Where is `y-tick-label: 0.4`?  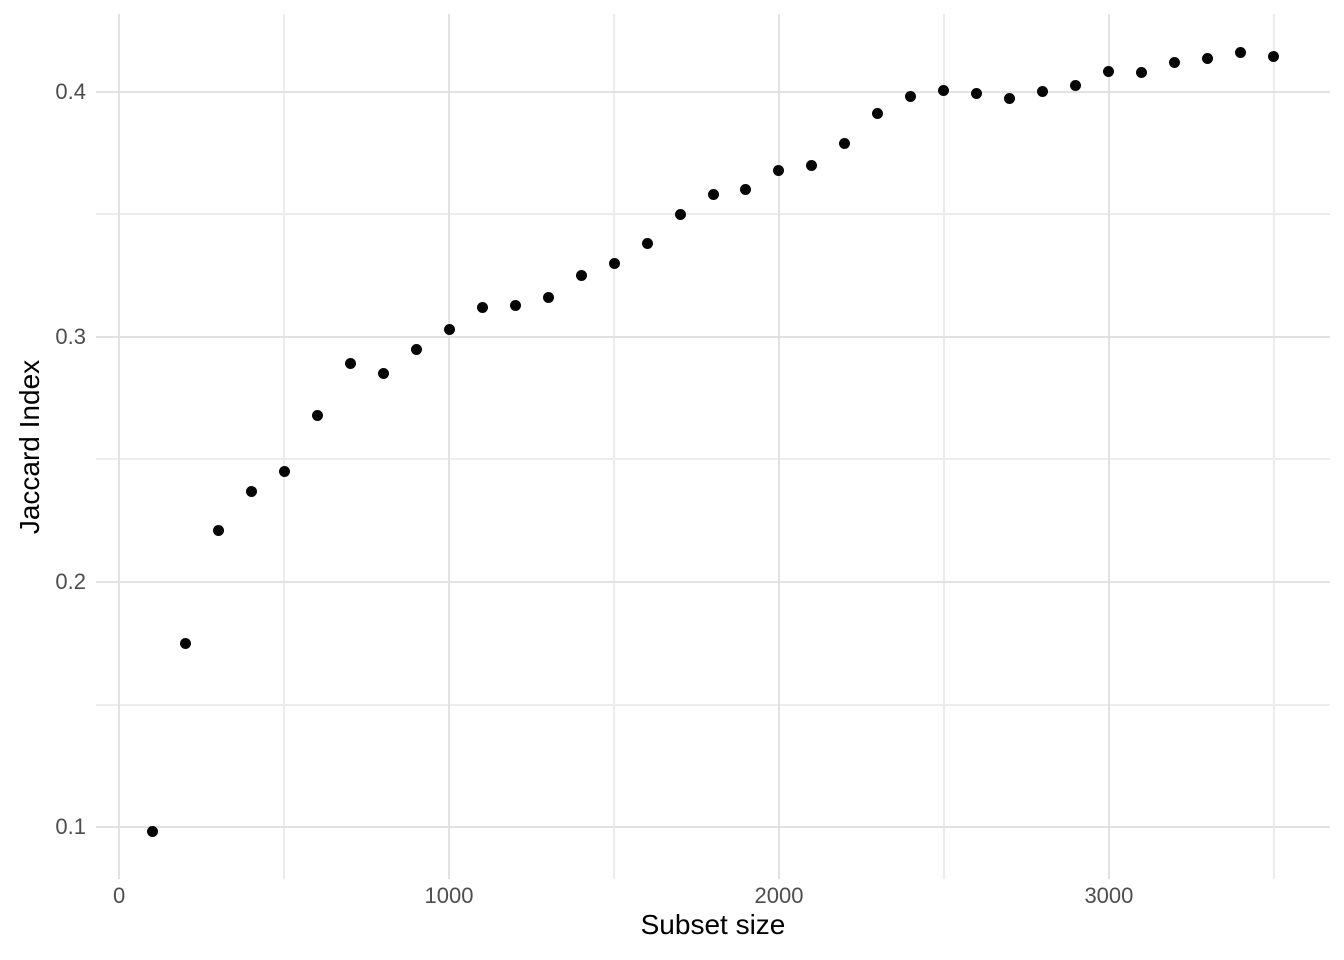 y-tick-label: 0.4 is located at coordinates (70, 91).